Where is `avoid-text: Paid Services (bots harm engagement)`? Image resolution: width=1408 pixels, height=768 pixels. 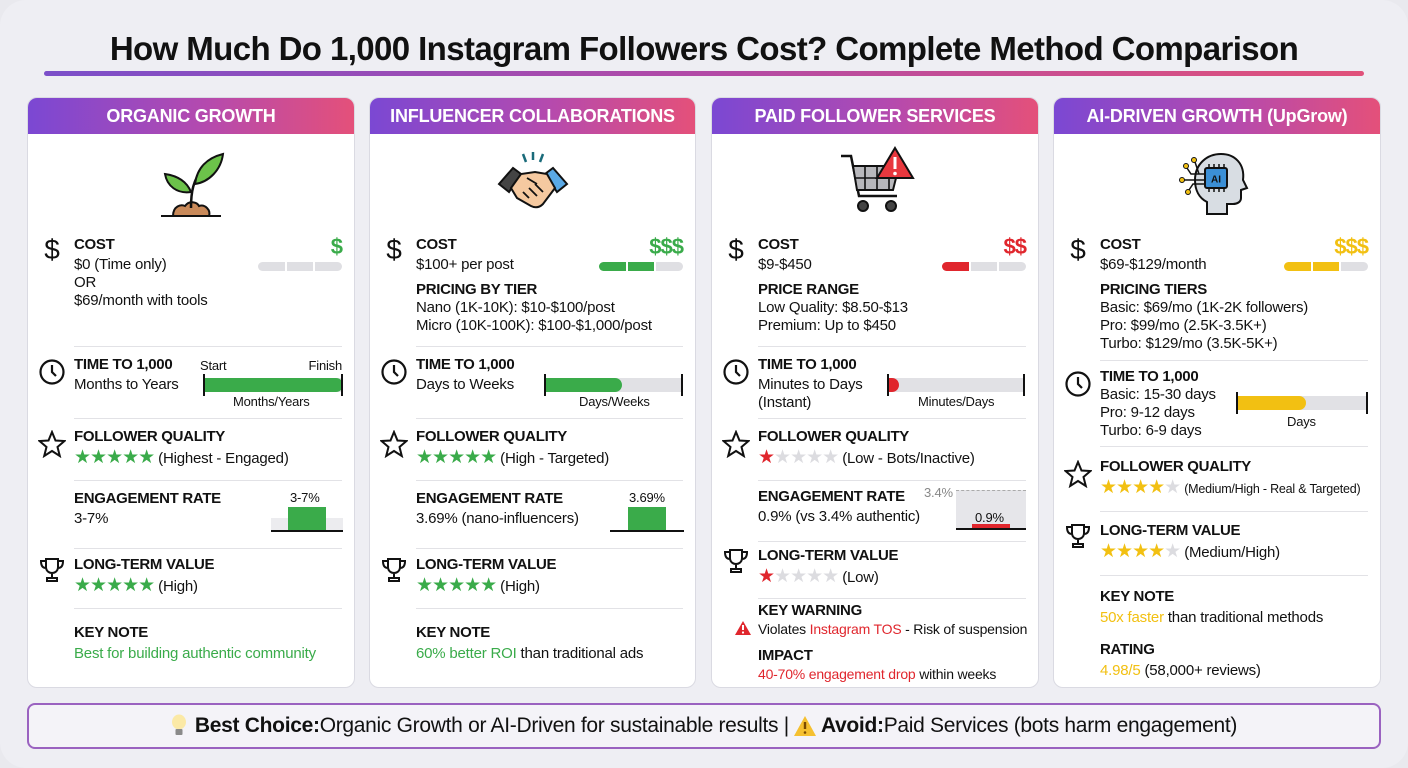 avoid-text: Paid Services (bots harm engagement) is located at coordinates (1060, 725).